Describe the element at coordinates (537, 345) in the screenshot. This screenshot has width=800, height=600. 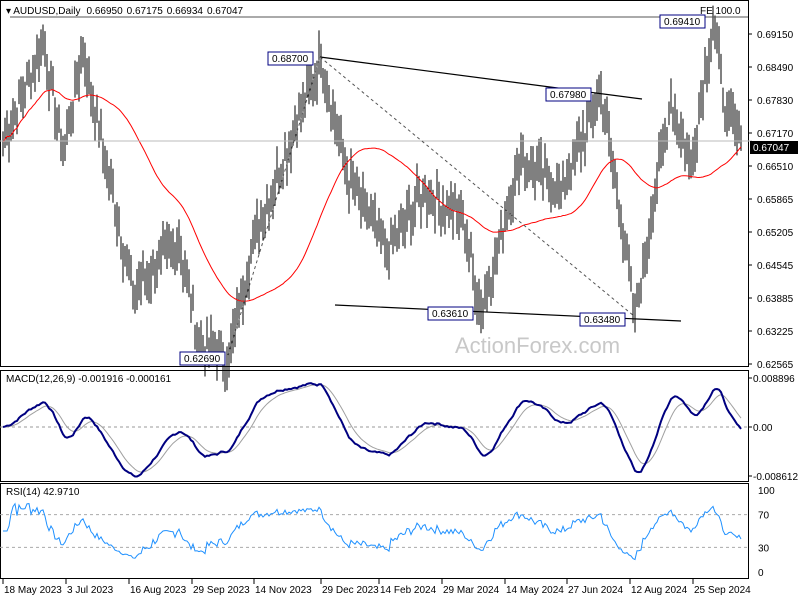
I see `watermark: ActionForex.com` at that location.